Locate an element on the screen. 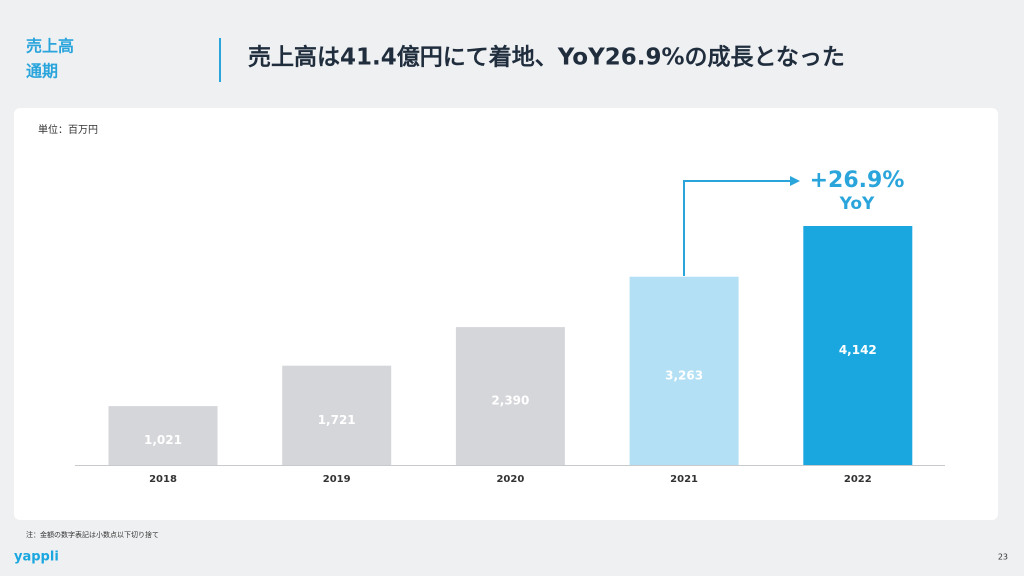 The height and width of the screenshot is (576, 1024). unit-note: 単位：百万円 is located at coordinates (68, 129).